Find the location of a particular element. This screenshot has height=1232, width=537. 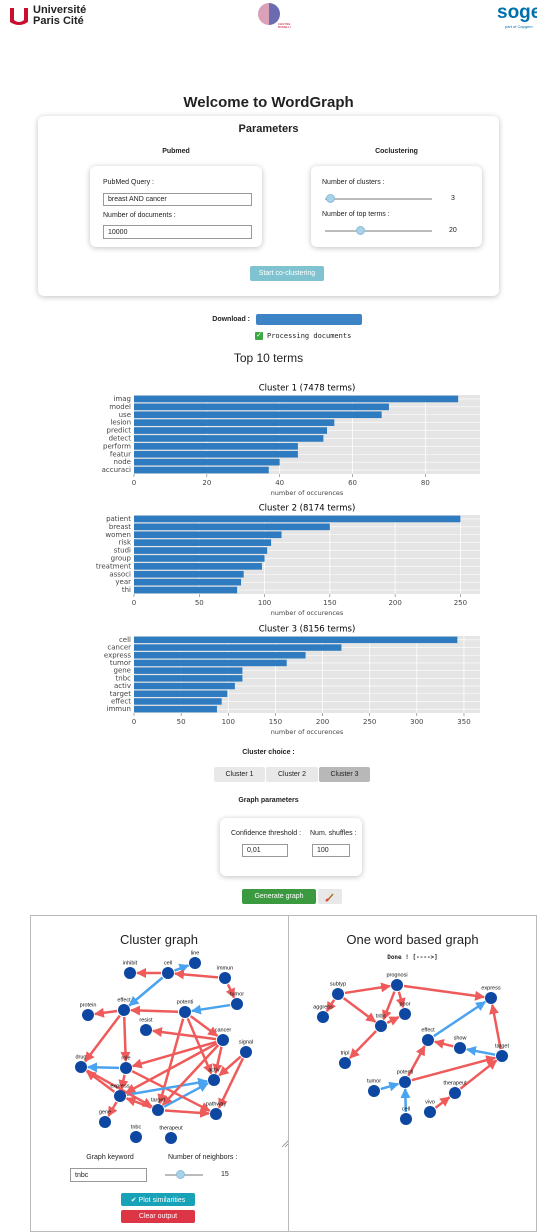

y-tick-label: perform is located at coordinates (117, 446).